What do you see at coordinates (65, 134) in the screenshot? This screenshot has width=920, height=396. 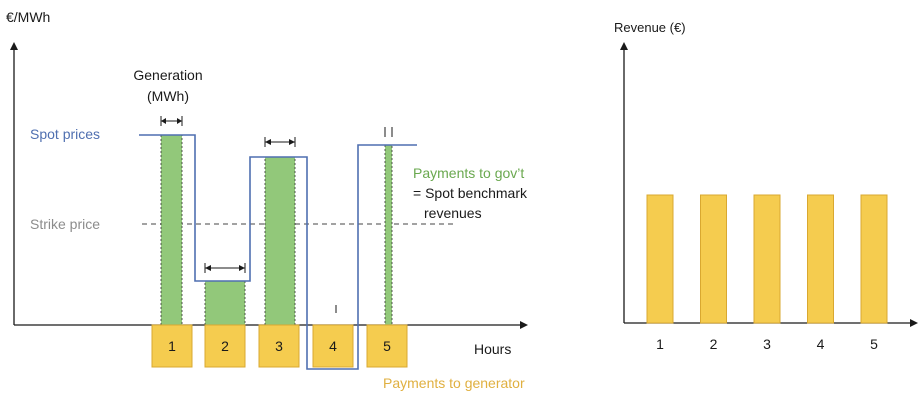 I see `spot-prices-label: Spot prices` at bounding box center [65, 134].